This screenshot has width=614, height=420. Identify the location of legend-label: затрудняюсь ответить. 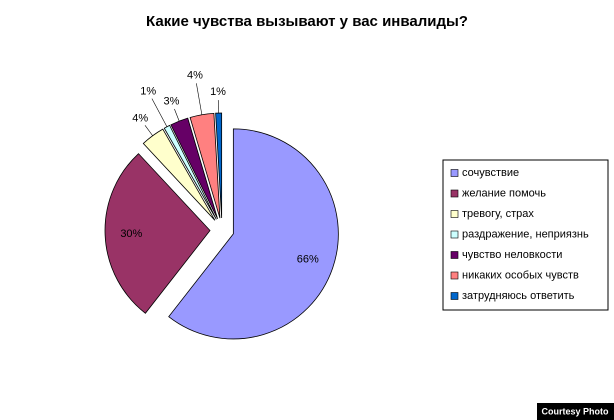
(518, 296).